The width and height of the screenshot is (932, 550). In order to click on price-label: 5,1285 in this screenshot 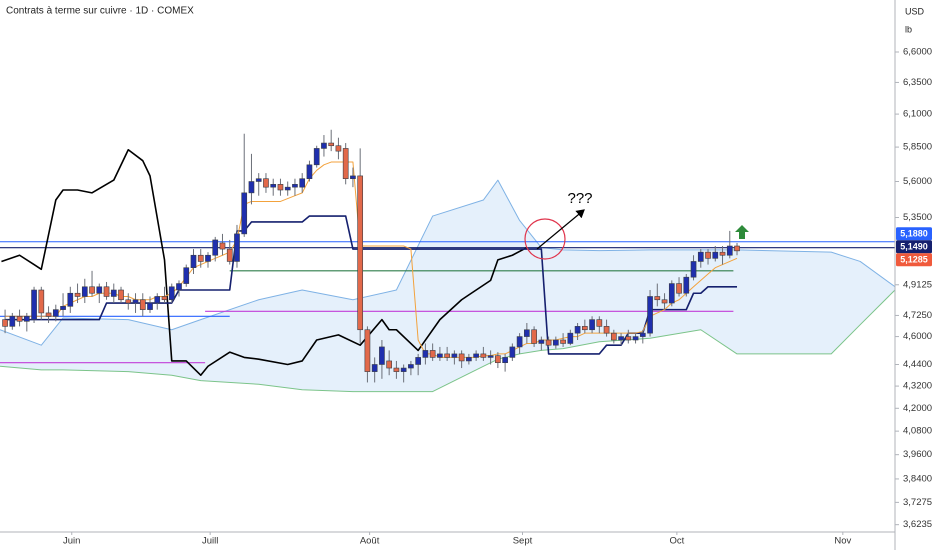, I will do `click(914, 260)`.